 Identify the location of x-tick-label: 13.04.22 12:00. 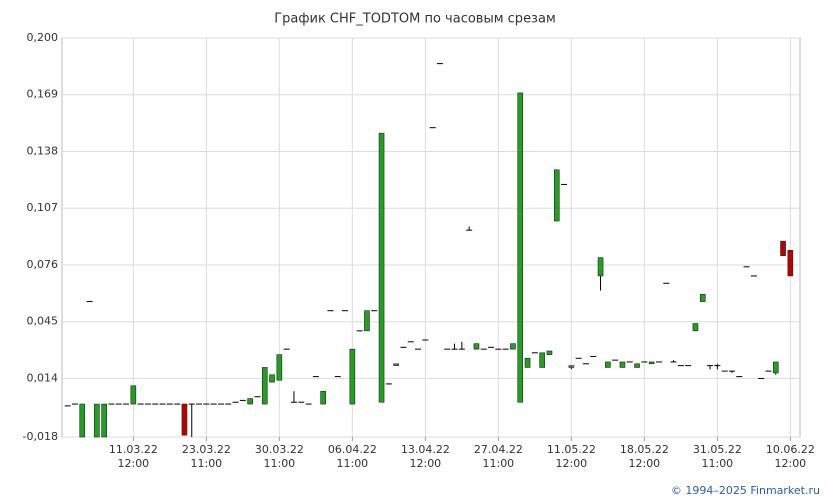
(425, 456).